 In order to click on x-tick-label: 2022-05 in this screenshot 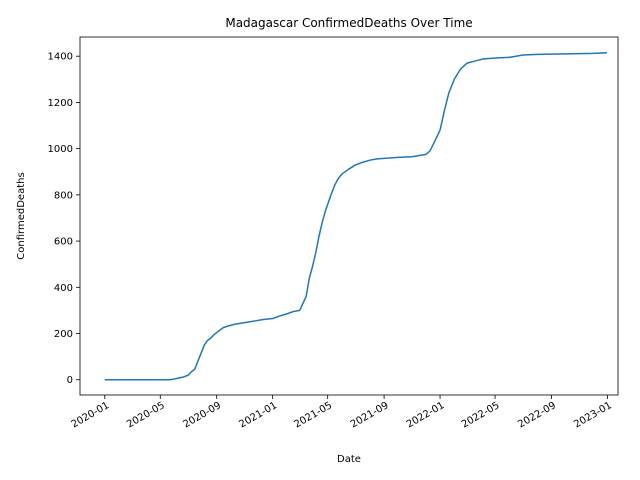, I will do `click(481, 415)`.